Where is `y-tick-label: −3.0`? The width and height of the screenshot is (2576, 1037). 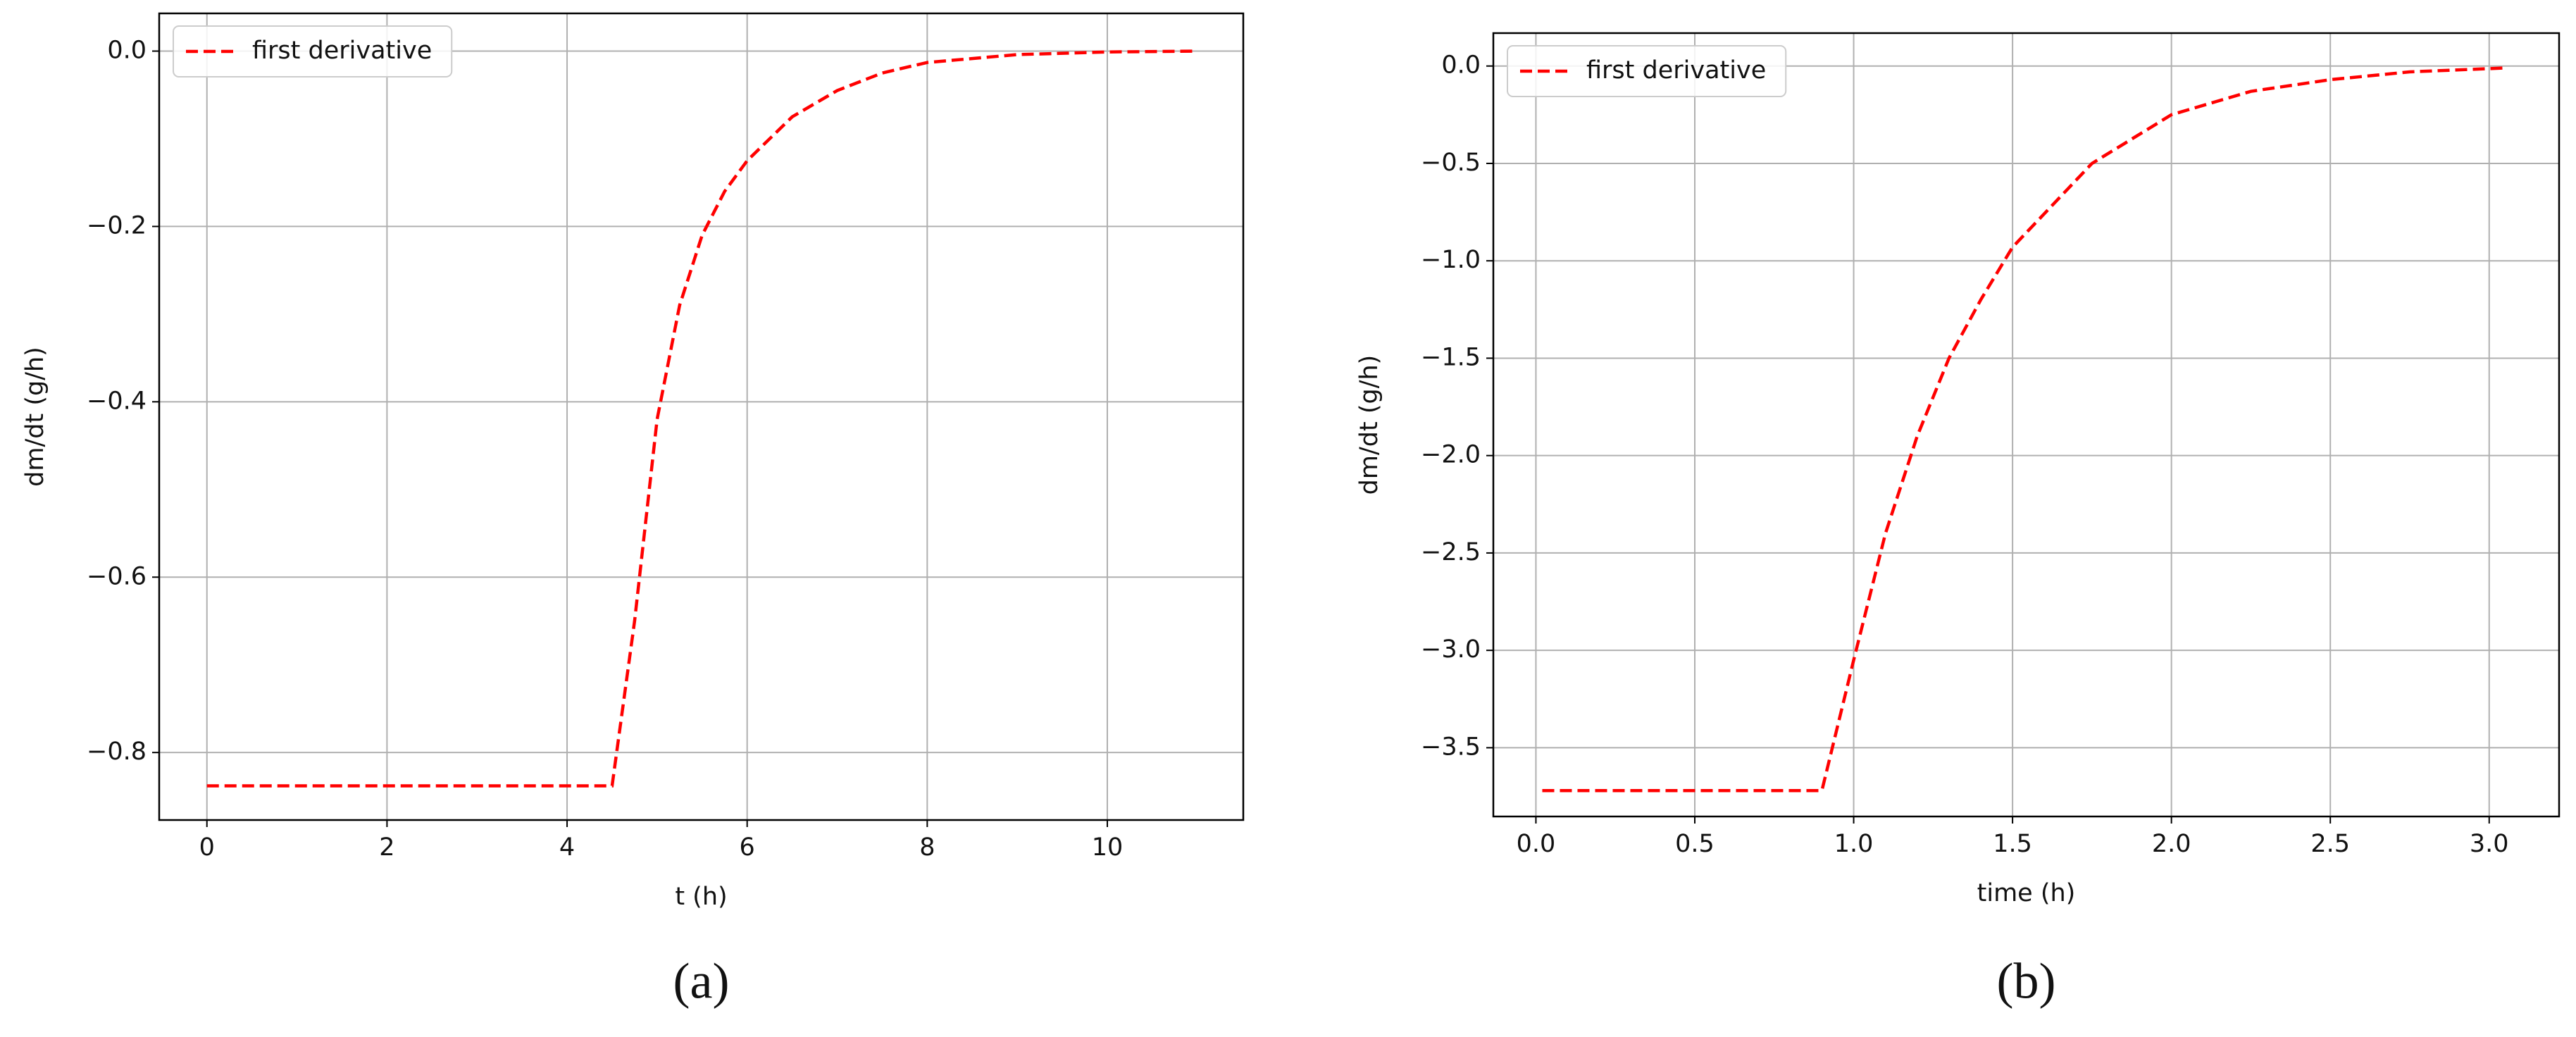
y-tick-label: −3.0 is located at coordinates (1451, 649).